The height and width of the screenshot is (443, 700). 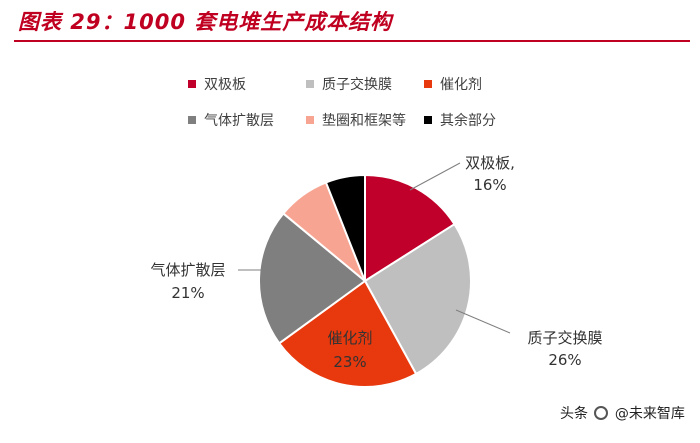 What do you see at coordinates (187, 293) in the screenshot?
I see `data-label-gas-diffusion-value: 21%` at bounding box center [187, 293].